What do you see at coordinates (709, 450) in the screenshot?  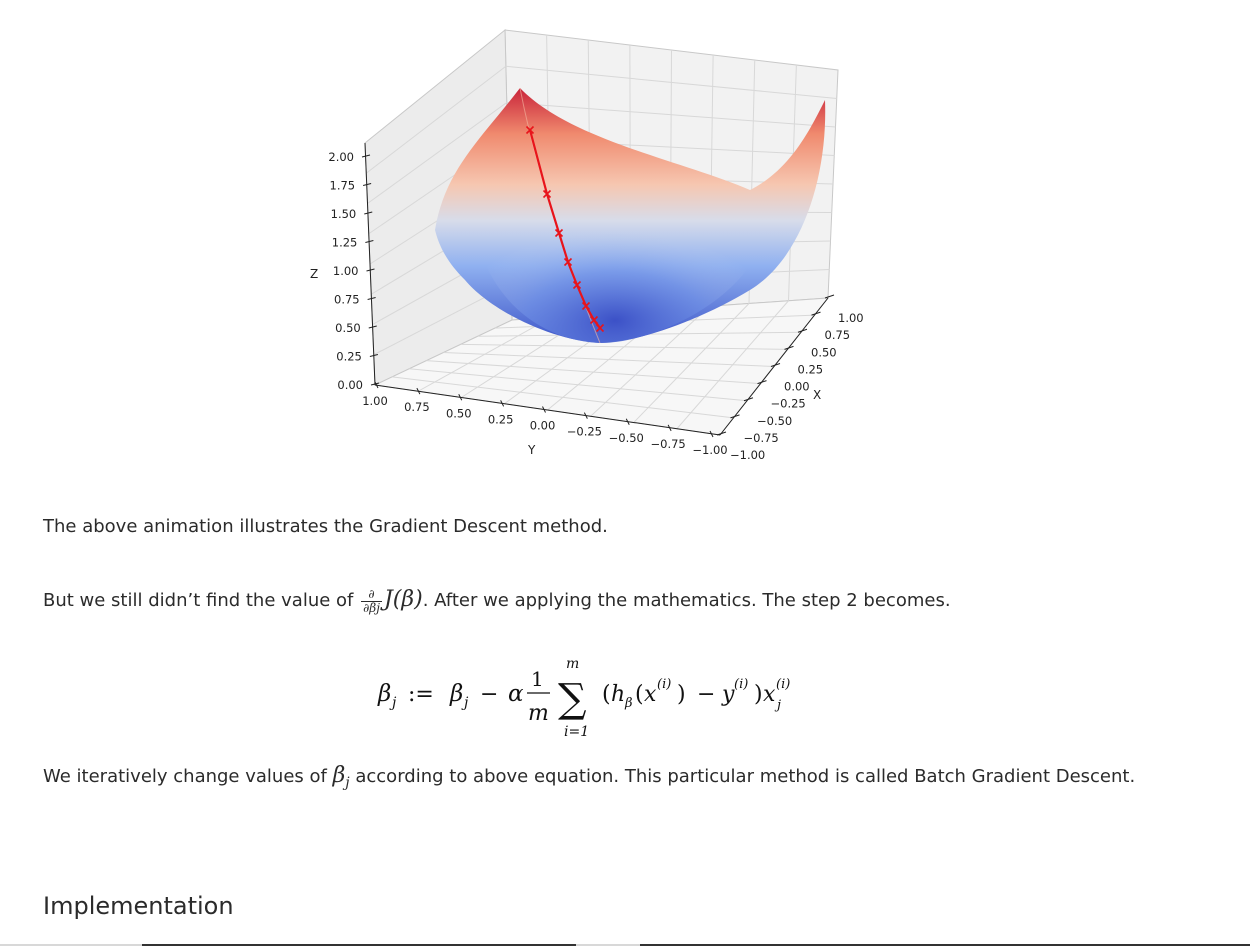 I see `y-tick-label: −1.00` at bounding box center [709, 450].